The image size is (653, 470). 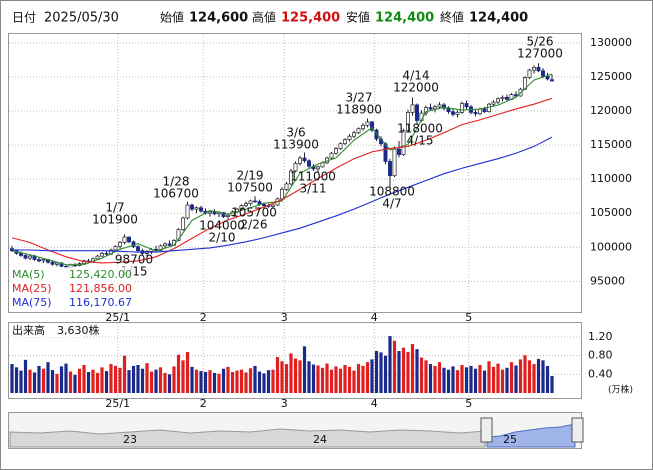 I want to click on annotation-date: 2/26, so click(x=254, y=225).